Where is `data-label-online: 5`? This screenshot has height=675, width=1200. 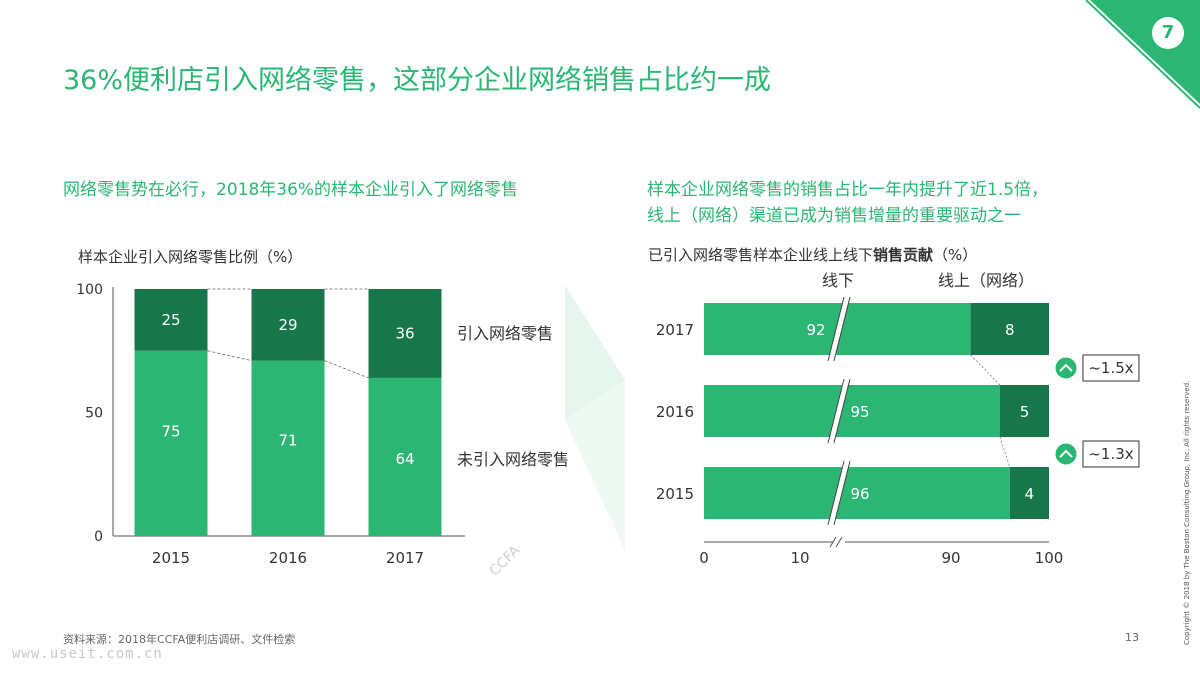
data-label-online: 5 is located at coordinates (1025, 412).